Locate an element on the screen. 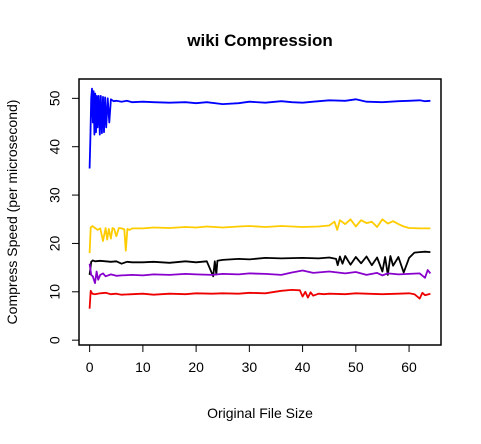  x-tick-label: 50 is located at coordinates (356, 367).